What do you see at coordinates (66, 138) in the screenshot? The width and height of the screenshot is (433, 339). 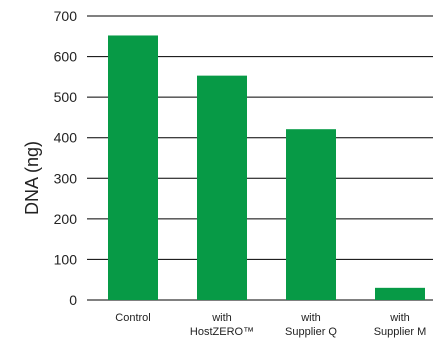 I see `y-tick-label: 400` at bounding box center [66, 138].